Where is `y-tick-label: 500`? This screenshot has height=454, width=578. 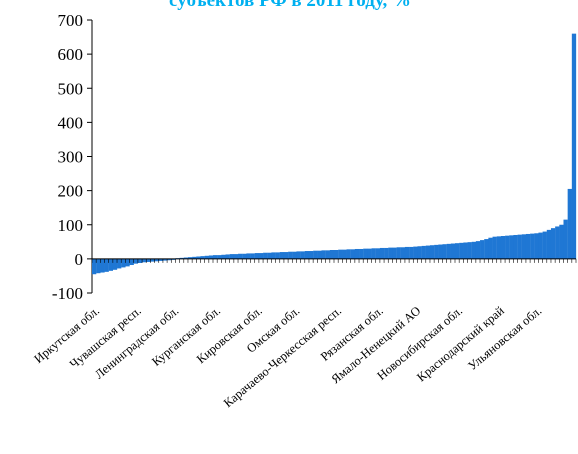 y-tick-label: 500 is located at coordinates (71, 88).